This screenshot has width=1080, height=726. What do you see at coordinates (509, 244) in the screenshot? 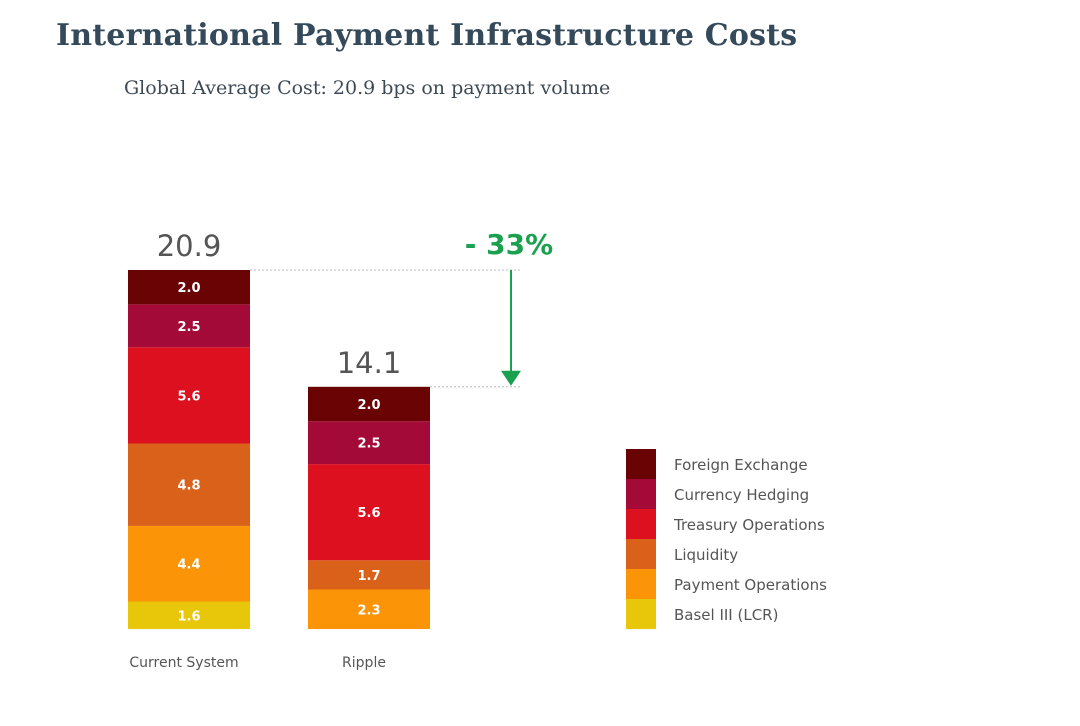
I see `reduction-percentage-label: - 33%` at bounding box center [509, 244].